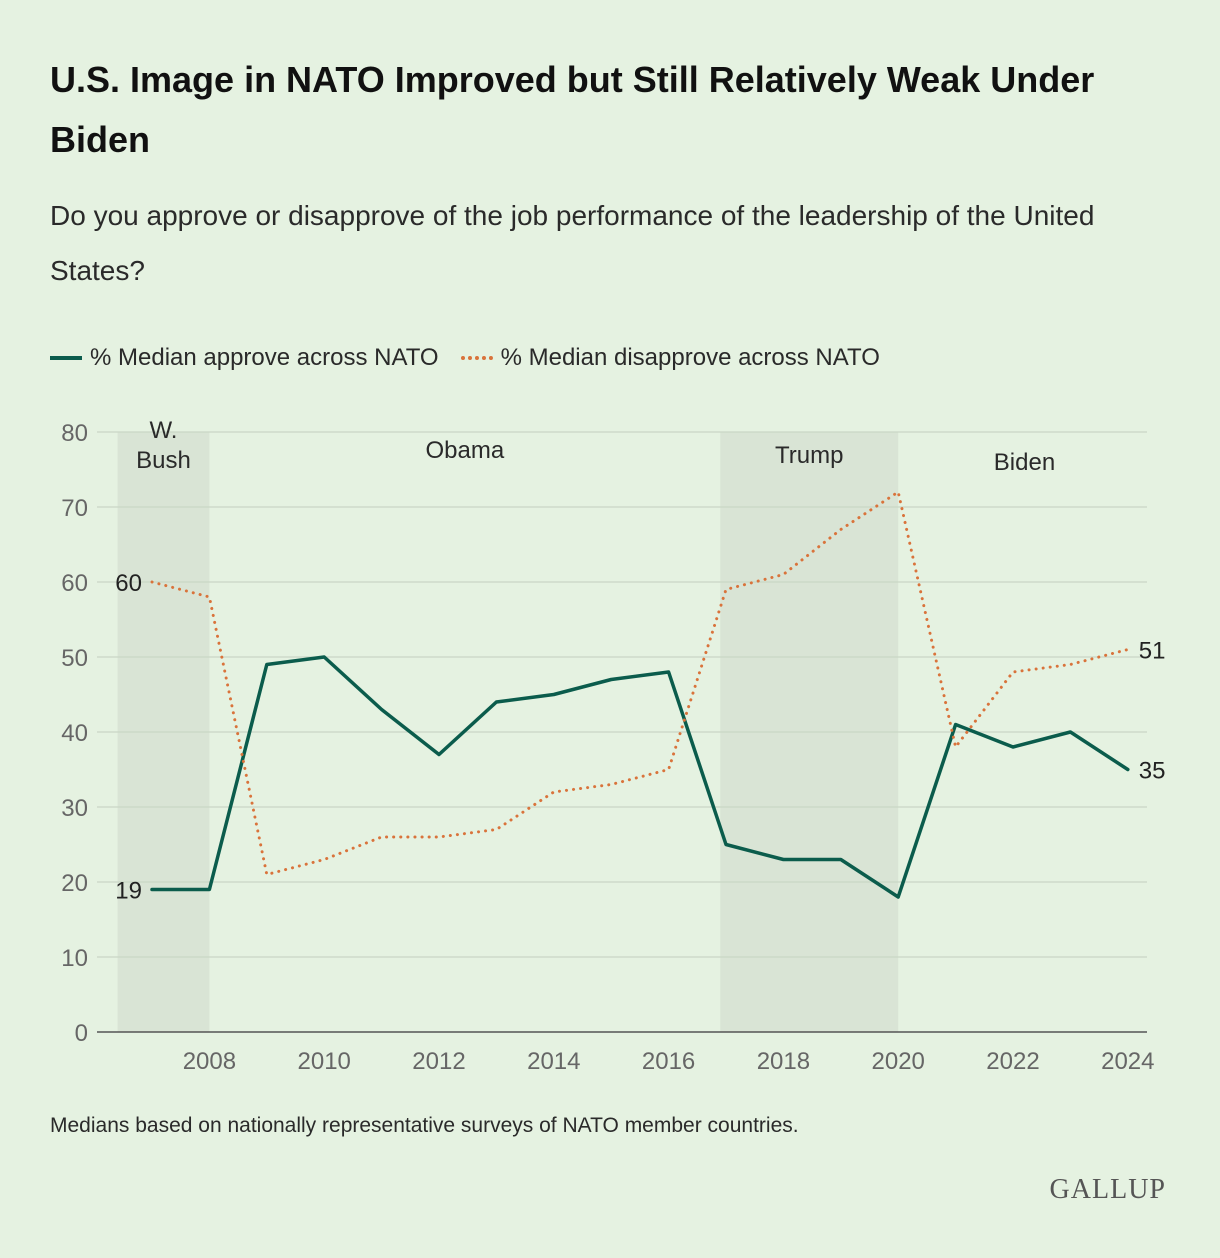 This screenshot has width=1220, height=1258. Describe the element at coordinates (438, 1061) in the screenshot. I see `x-tick-label: 2012` at that location.